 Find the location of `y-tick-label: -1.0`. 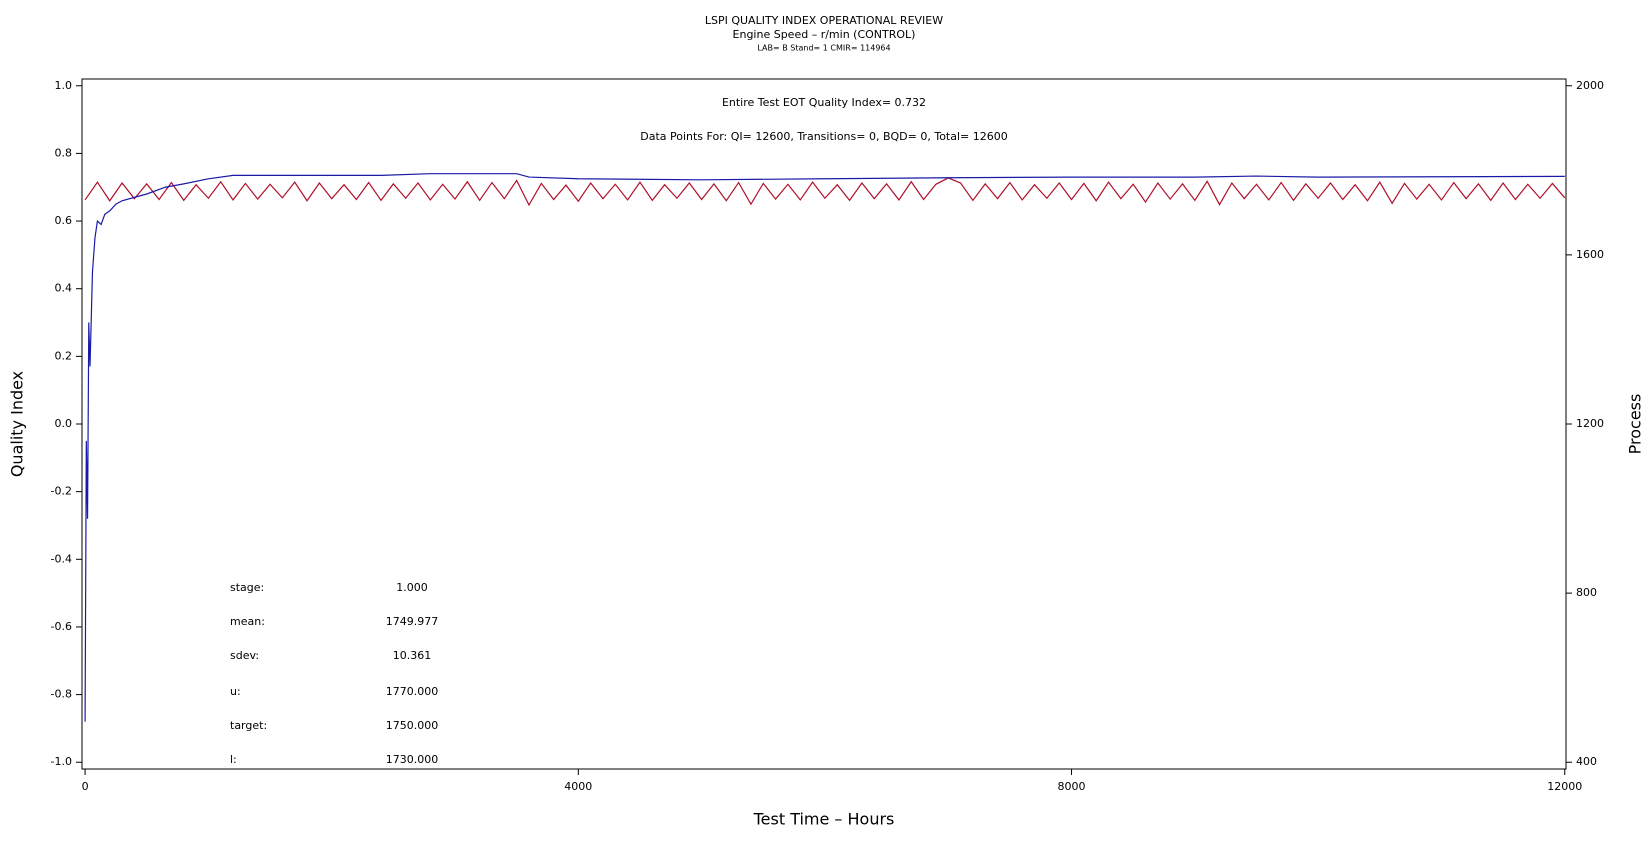

y-tick-label: -1.0 is located at coordinates (61, 761).